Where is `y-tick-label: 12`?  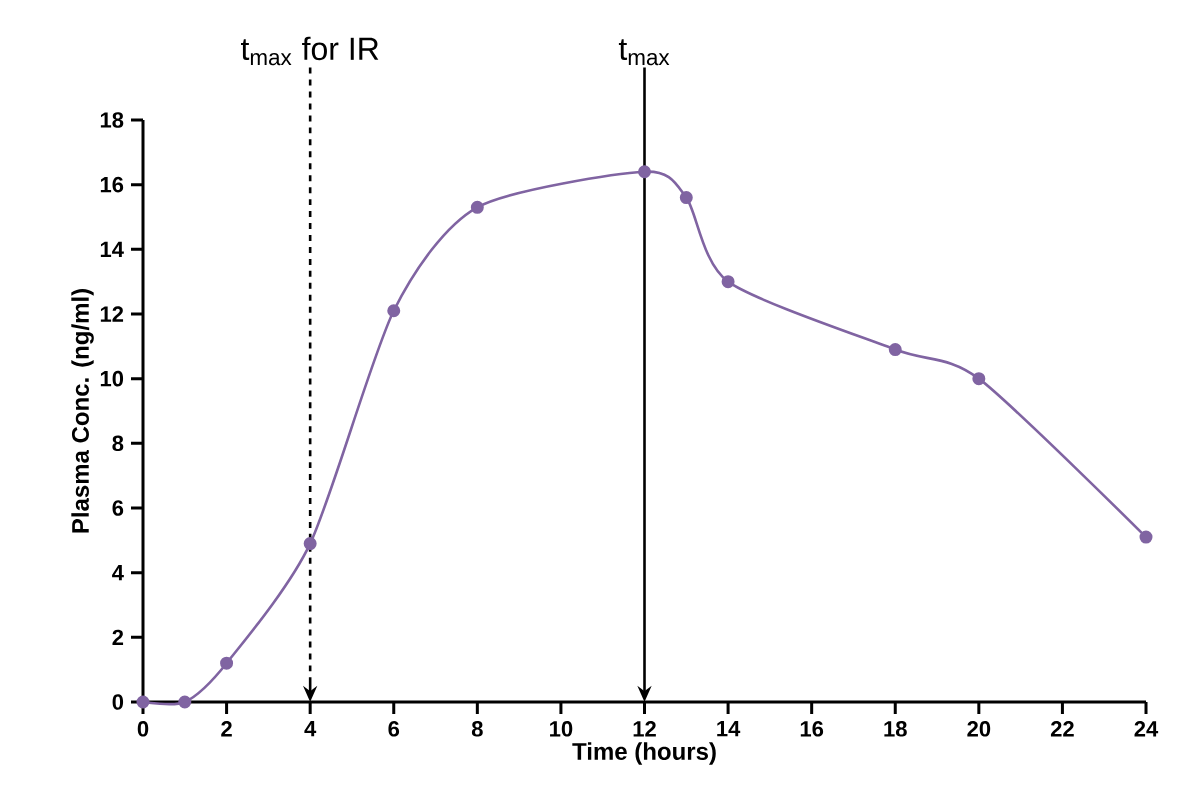
y-tick-label: 12 is located at coordinates (112, 314).